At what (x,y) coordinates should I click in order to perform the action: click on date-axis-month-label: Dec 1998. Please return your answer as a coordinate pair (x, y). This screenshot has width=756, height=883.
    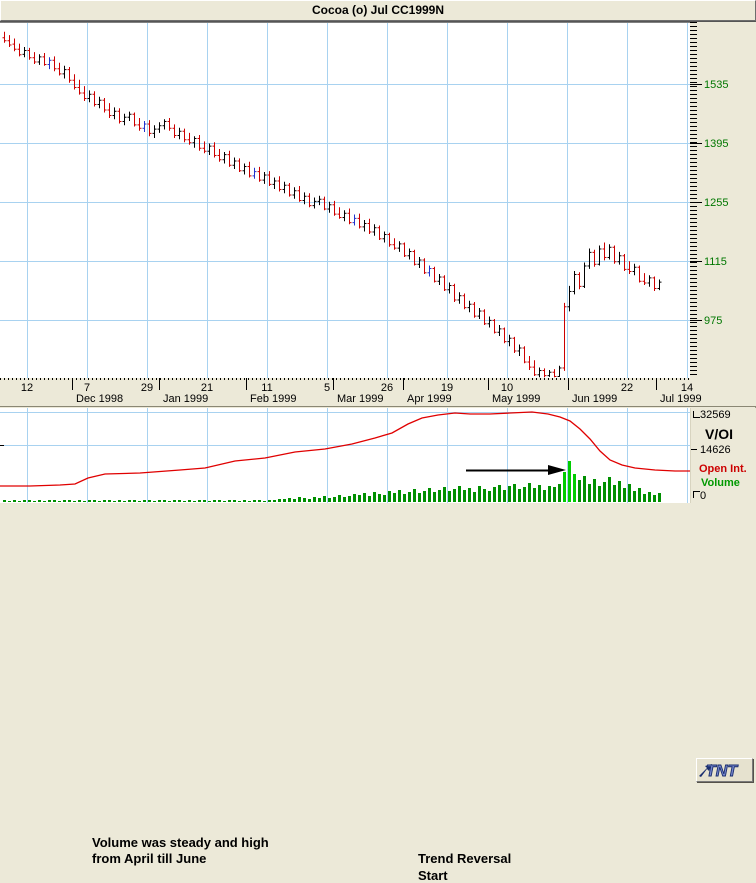
    Looking at the image, I should click on (100, 399).